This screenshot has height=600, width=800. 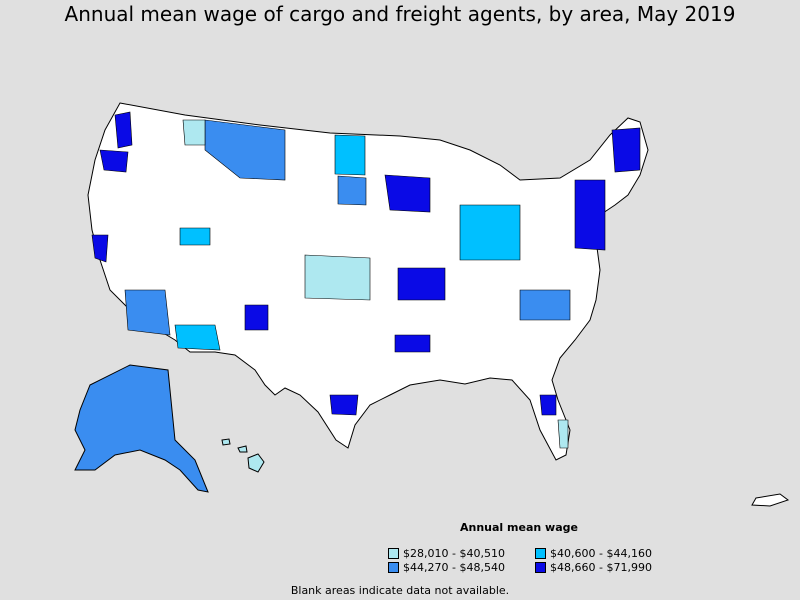 What do you see at coordinates (770, 500) in the screenshot?
I see `puerto-rico` at bounding box center [770, 500].